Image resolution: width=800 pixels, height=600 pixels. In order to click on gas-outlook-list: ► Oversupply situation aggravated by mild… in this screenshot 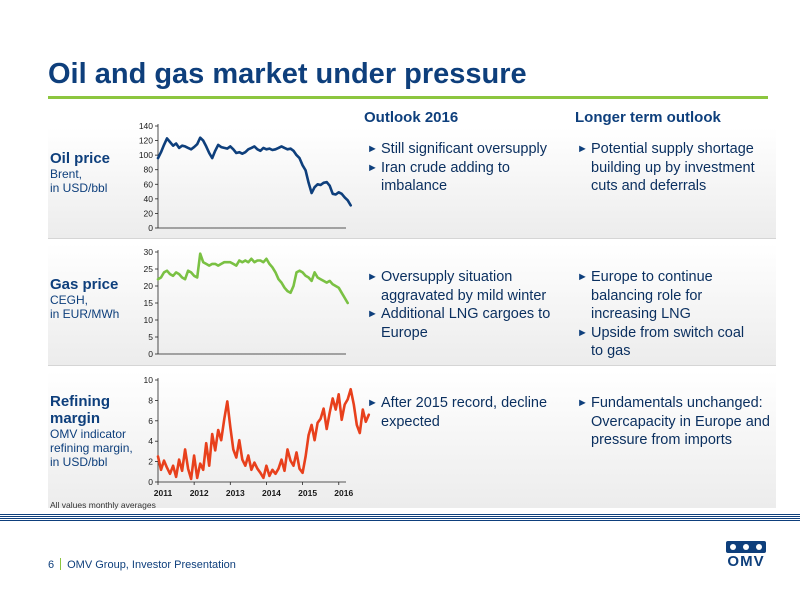, I will do `click(467, 305)`.